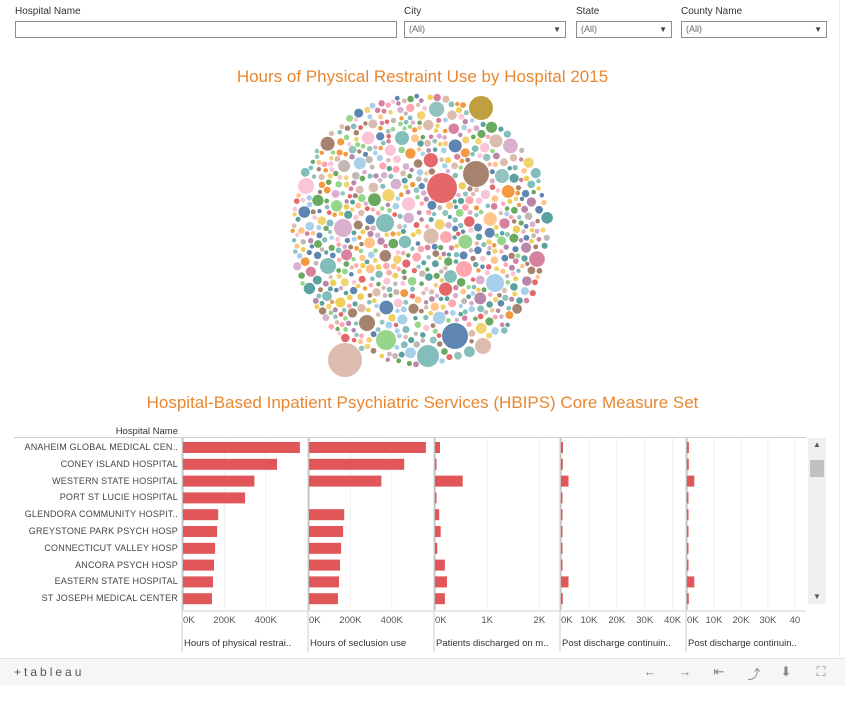 This screenshot has height=701, width=852. What do you see at coordinates (101, 514) in the screenshot?
I see `hospital-row-label: GLENDORA COMMUNITY HOSPIT..` at bounding box center [101, 514].